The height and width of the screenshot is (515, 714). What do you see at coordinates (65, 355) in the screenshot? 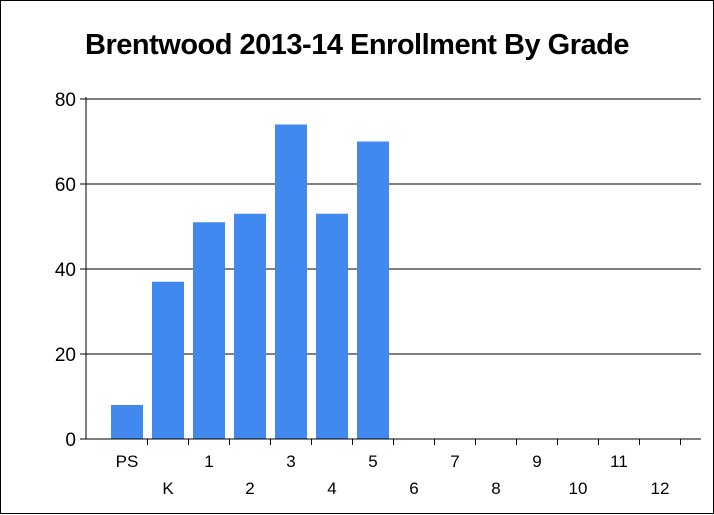
I see `y-tick-label: 20` at bounding box center [65, 355].